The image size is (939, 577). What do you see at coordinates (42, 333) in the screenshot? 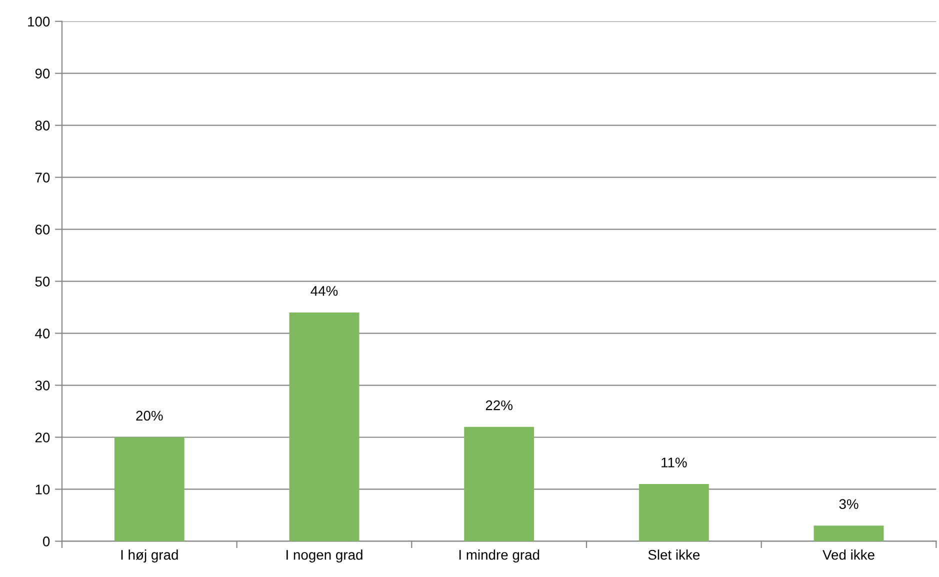
I see `y-tick-label: 40` at bounding box center [42, 333].